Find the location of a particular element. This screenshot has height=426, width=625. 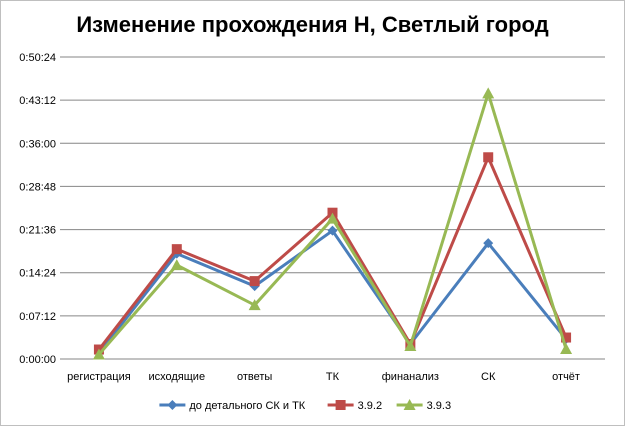

y-tick-label: 0:00:00 is located at coordinates (37, 360).